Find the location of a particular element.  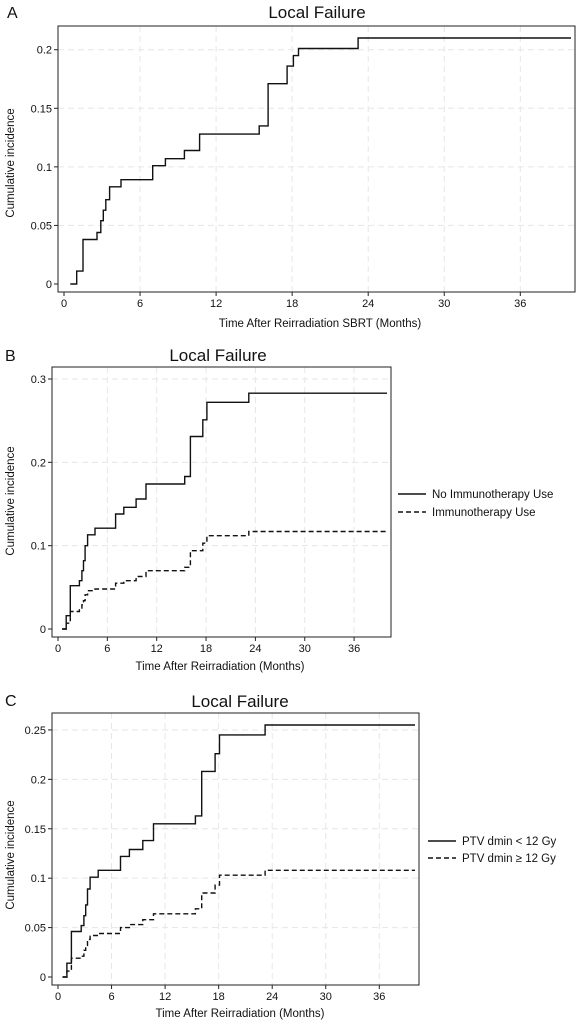

panel-a-x-tick-label: 18 is located at coordinates (292, 304).